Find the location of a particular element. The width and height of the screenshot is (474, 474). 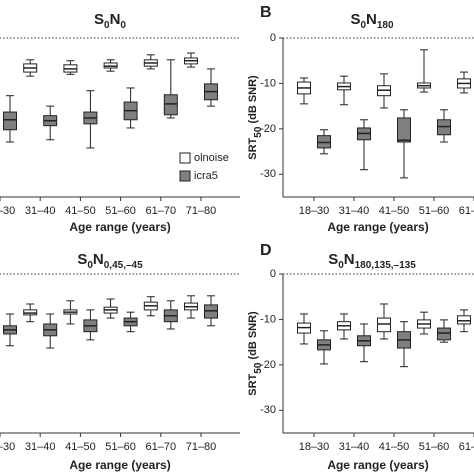

panel-title: S0N180 is located at coordinates (372, 21).